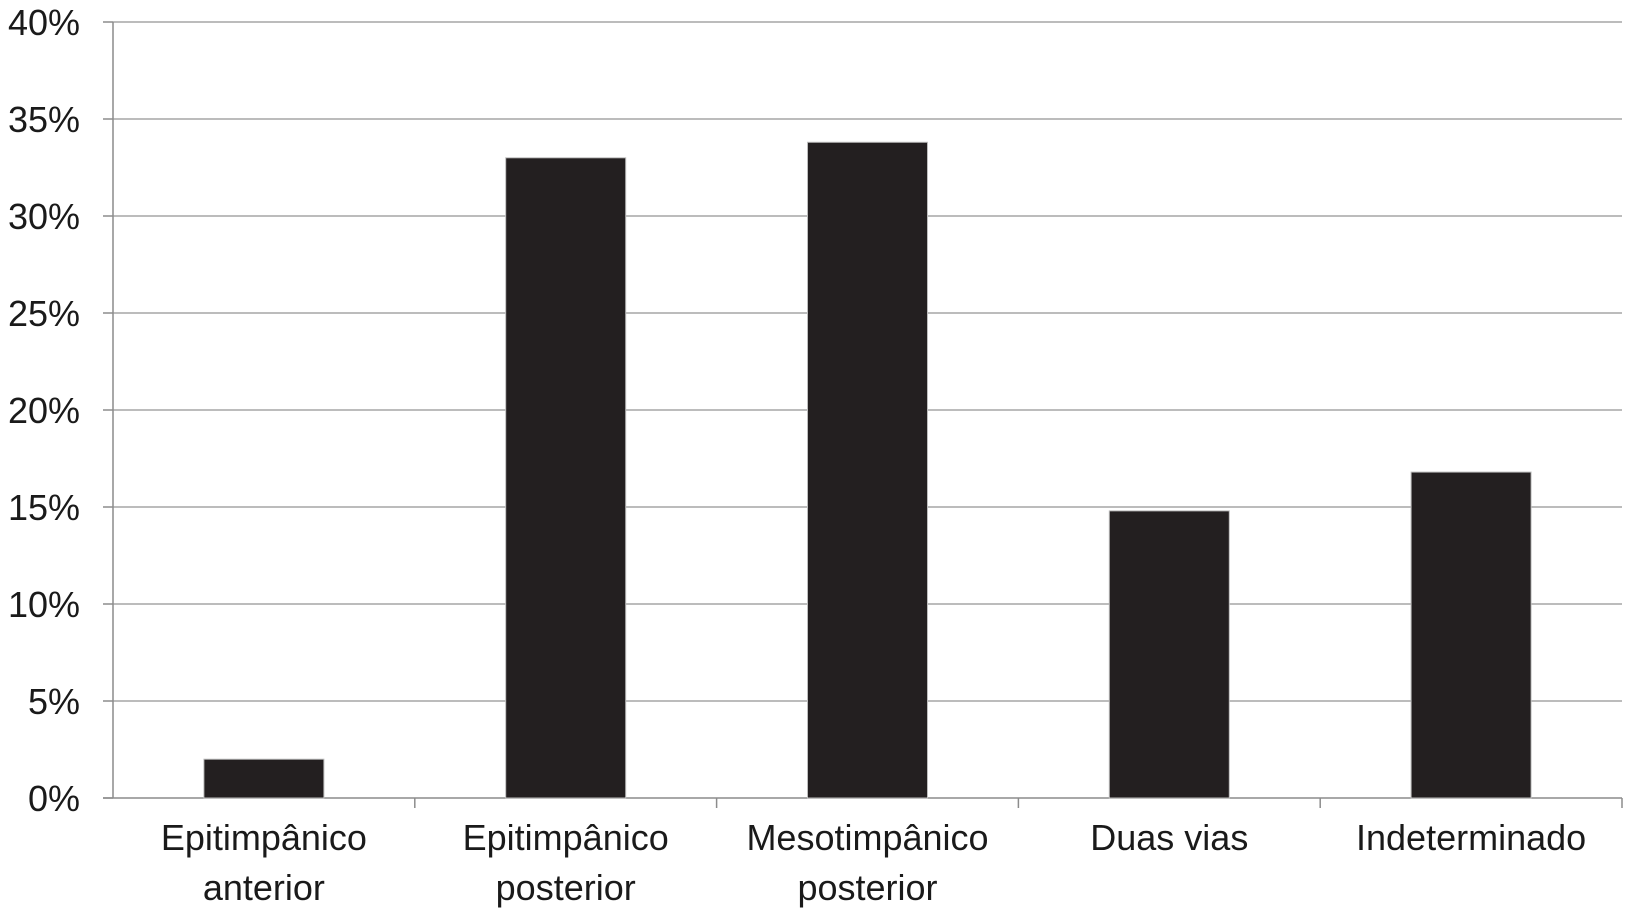  I want to click on x-category-label-line: Mesotimpânico, so click(867, 837).